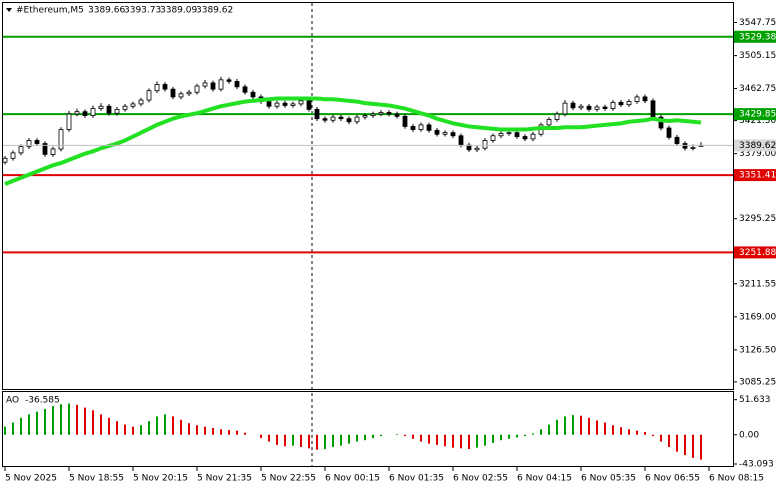 This screenshot has width=781, height=489. I want to click on y-tick-label: 3547.75, so click(757, 23).